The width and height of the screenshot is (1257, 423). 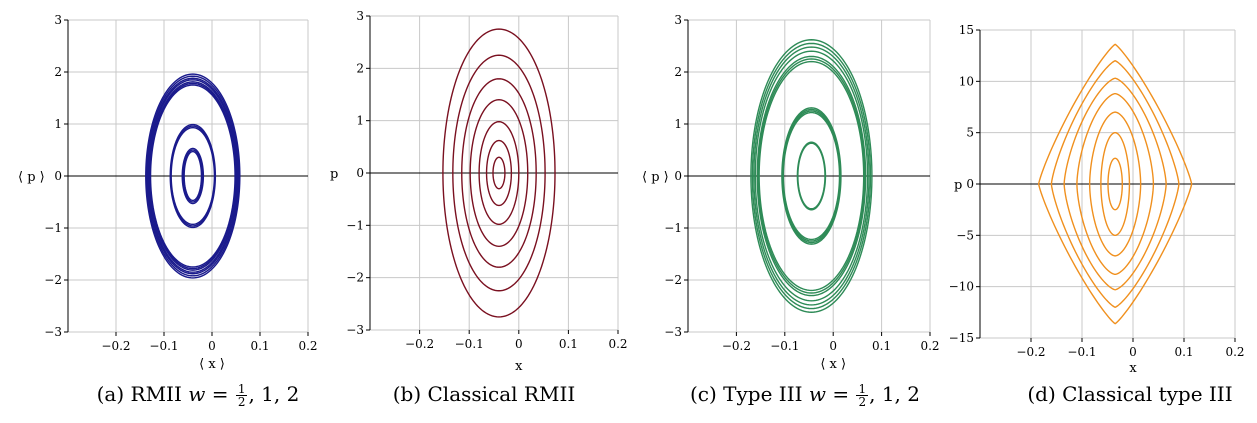 I want to click on c-x-tick-label: −0.2, so click(x=736, y=346).